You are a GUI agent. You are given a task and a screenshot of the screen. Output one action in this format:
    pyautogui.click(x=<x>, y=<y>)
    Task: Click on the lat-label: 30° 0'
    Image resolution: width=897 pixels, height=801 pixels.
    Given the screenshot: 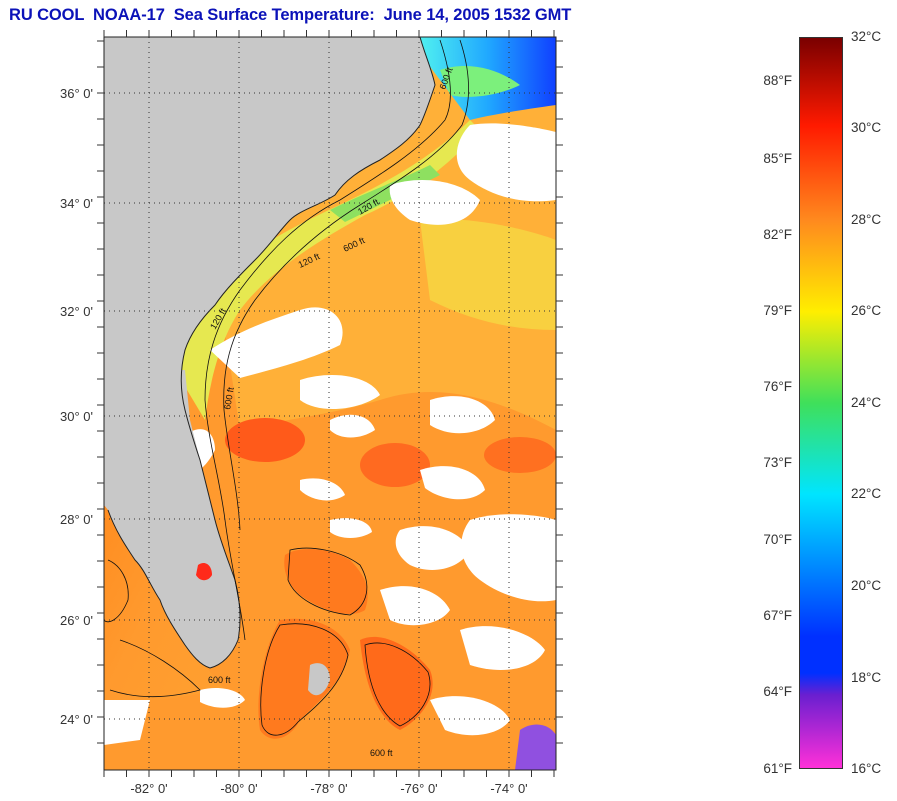 What is the action you would take?
    pyautogui.click(x=76, y=416)
    